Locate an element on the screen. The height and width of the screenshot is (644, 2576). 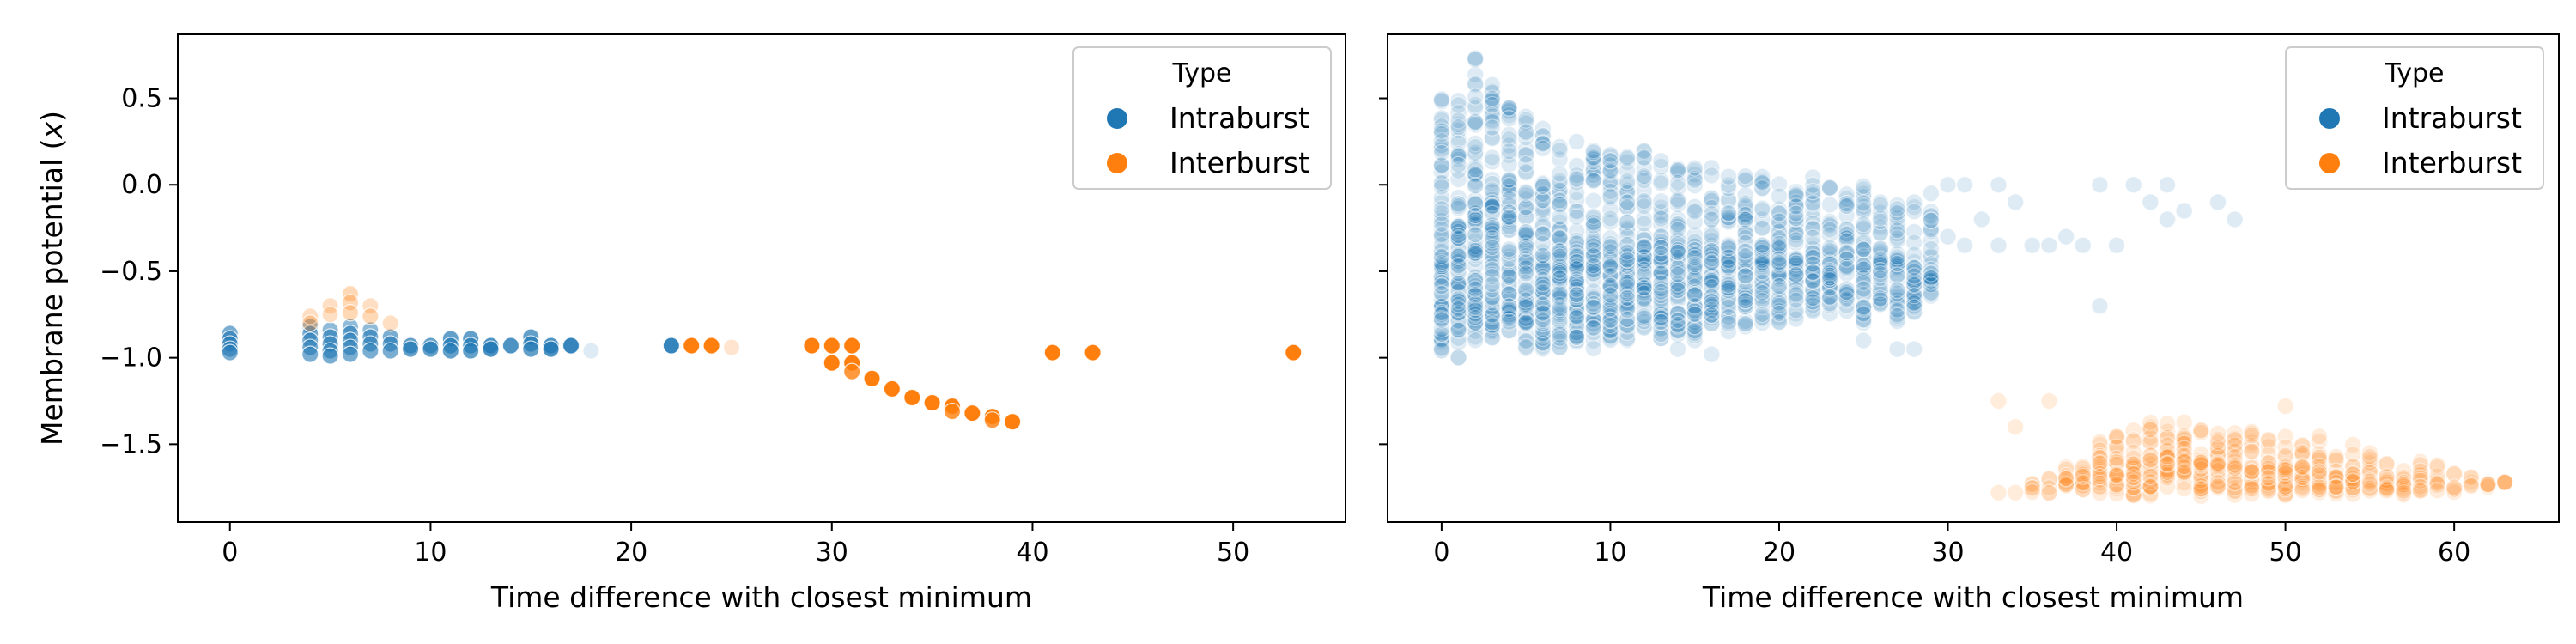
right-legend: Type Intraburst Interburst is located at coordinates (2414, 118).